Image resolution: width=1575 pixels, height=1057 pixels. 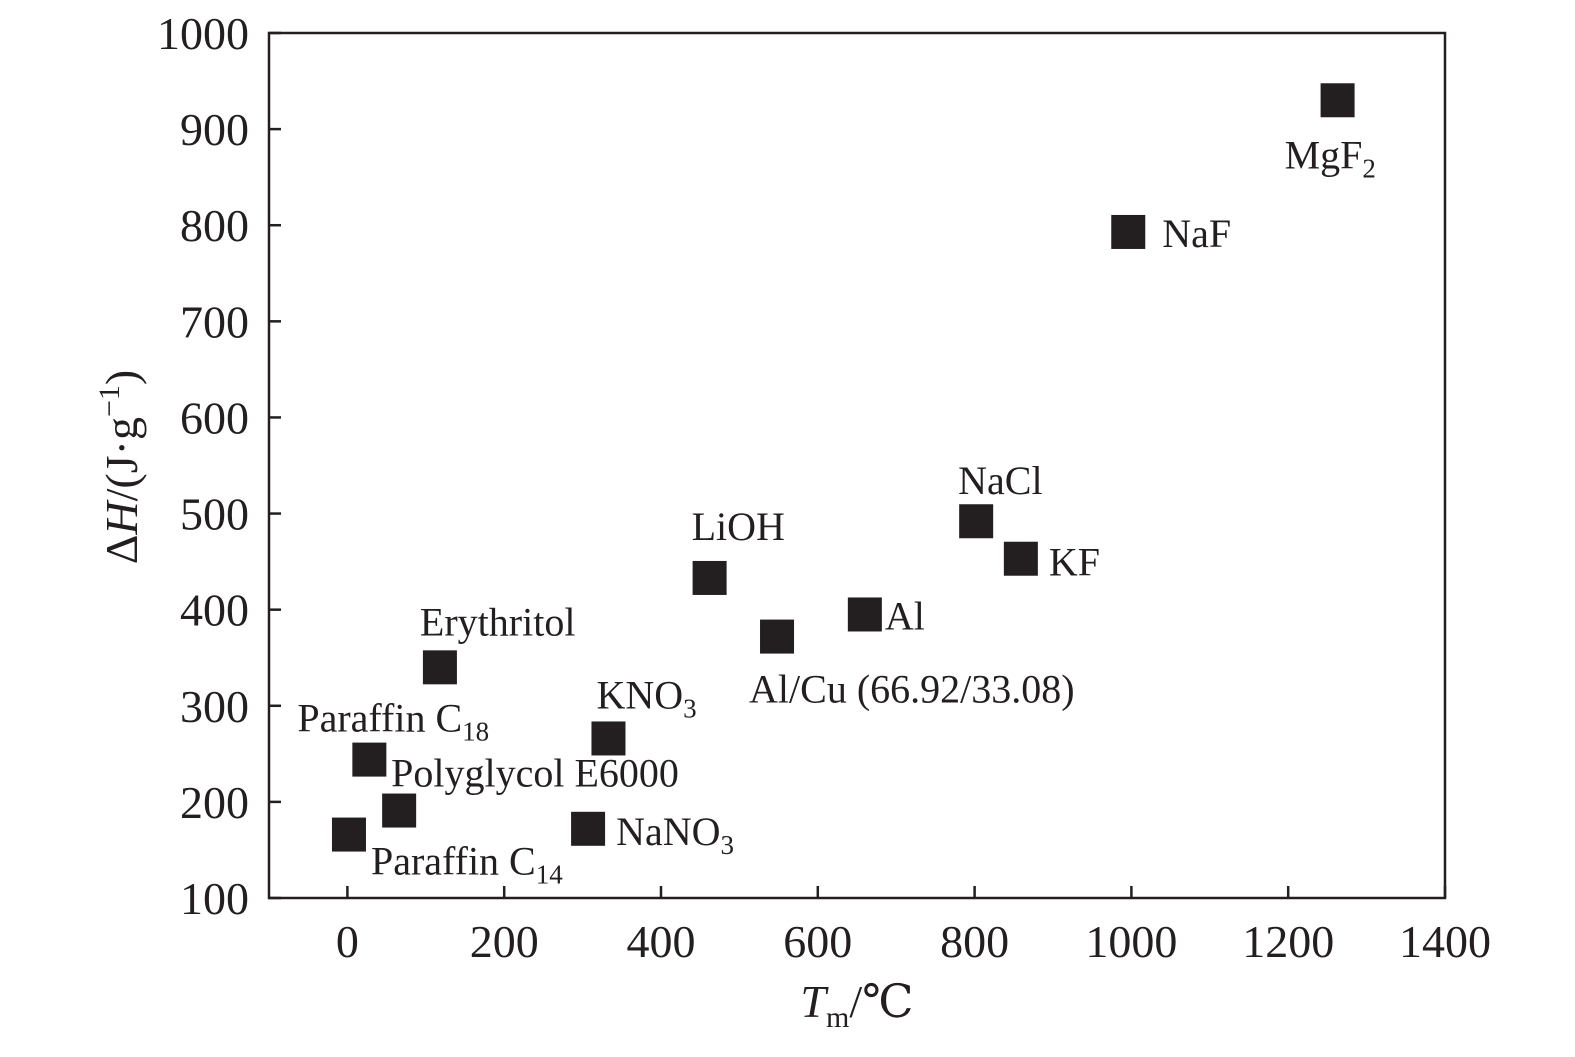 I want to click on y-tick-label: 400, so click(x=214, y=610).